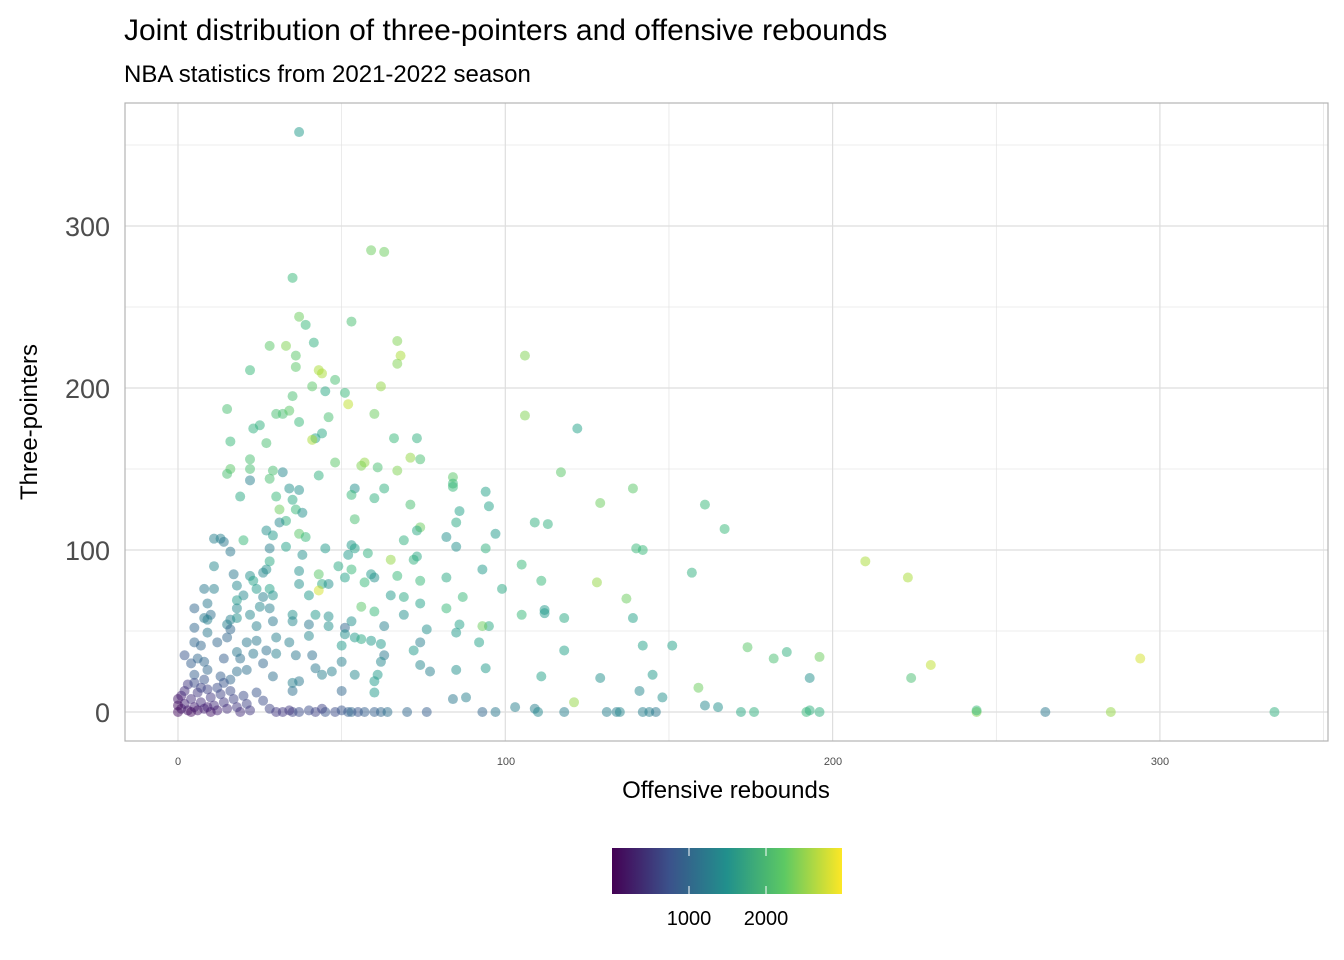 The image size is (1344, 960). What do you see at coordinates (833, 762) in the screenshot?
I see `x-tick-label: 200` at bounding box center [833, 762].